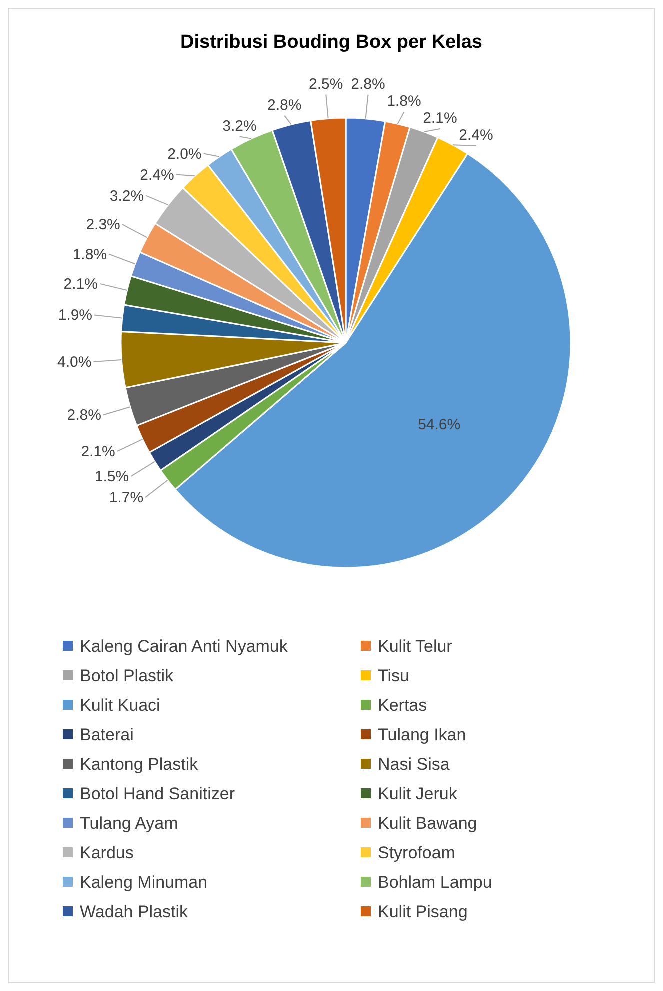 This screenshot has width=663, height=991. Describe the element at coordinates (112, 477) in the screenshot. I see `data-label: 1.5%` at that location.